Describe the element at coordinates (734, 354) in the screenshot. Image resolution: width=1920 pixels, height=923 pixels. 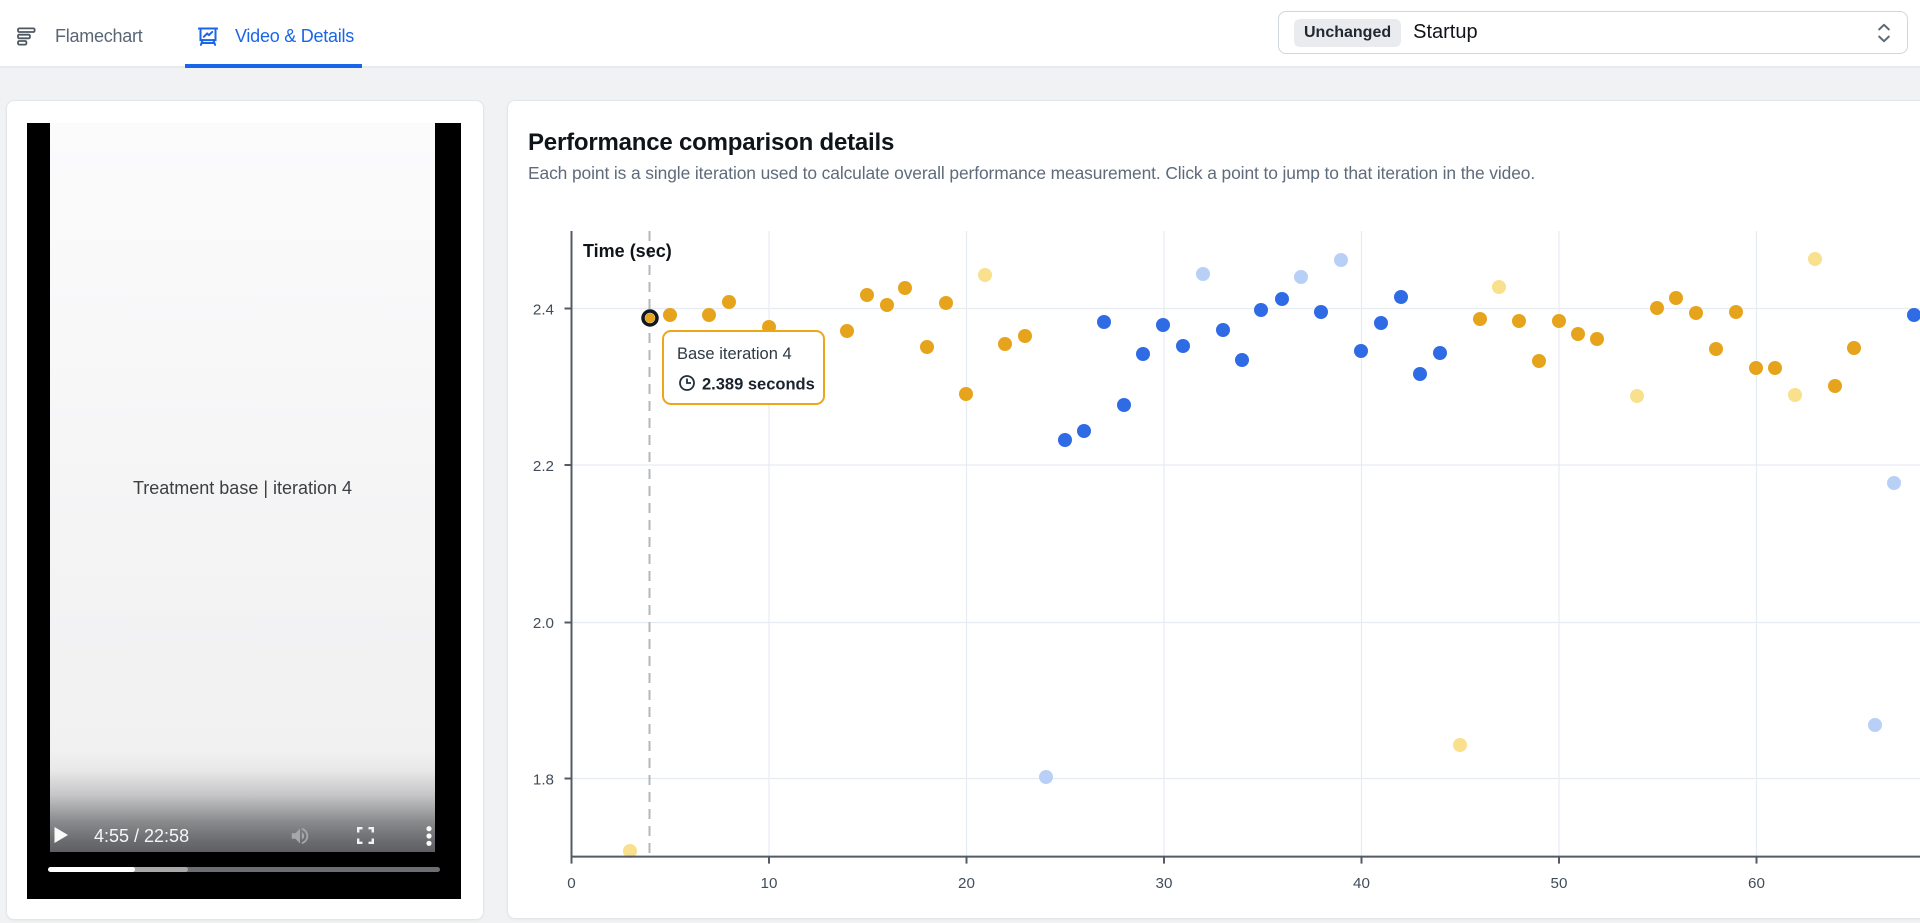
I see `svg-text: Base iteration 4` at that location.